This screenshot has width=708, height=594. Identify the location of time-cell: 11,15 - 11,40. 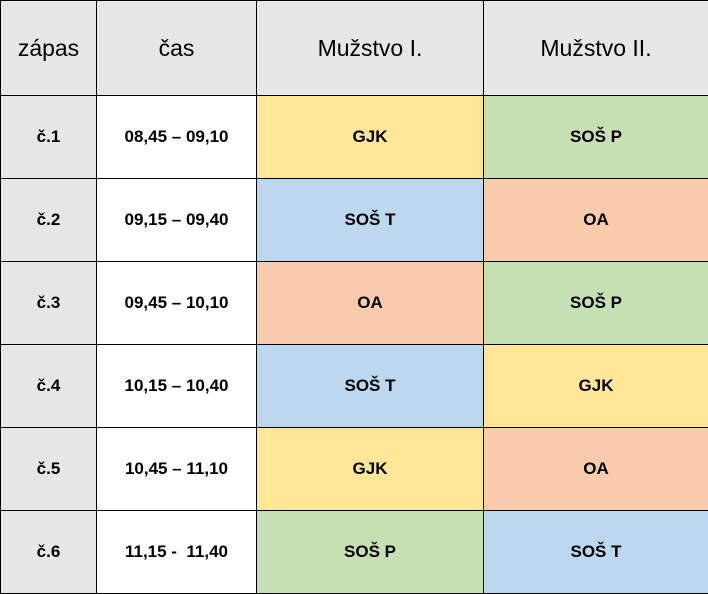
(177, 552).